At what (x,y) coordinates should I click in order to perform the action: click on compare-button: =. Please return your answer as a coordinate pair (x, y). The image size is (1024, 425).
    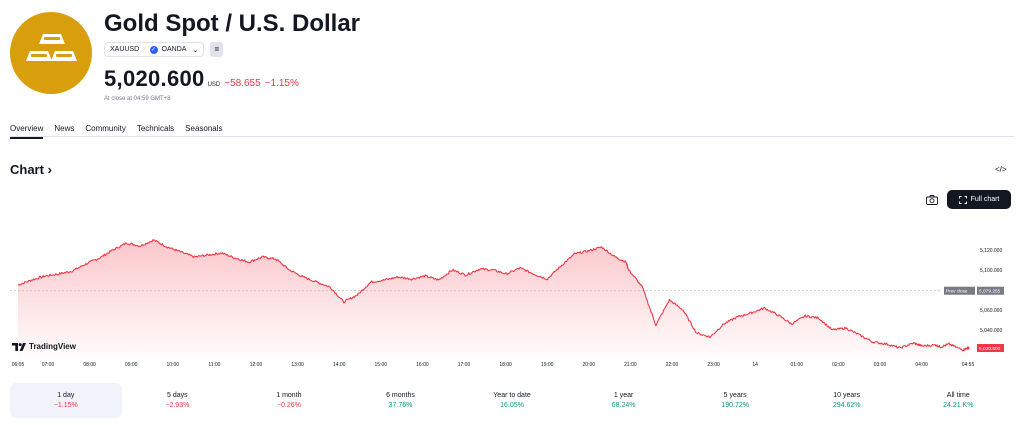
    Looking at the image, I should click on (217, 49).